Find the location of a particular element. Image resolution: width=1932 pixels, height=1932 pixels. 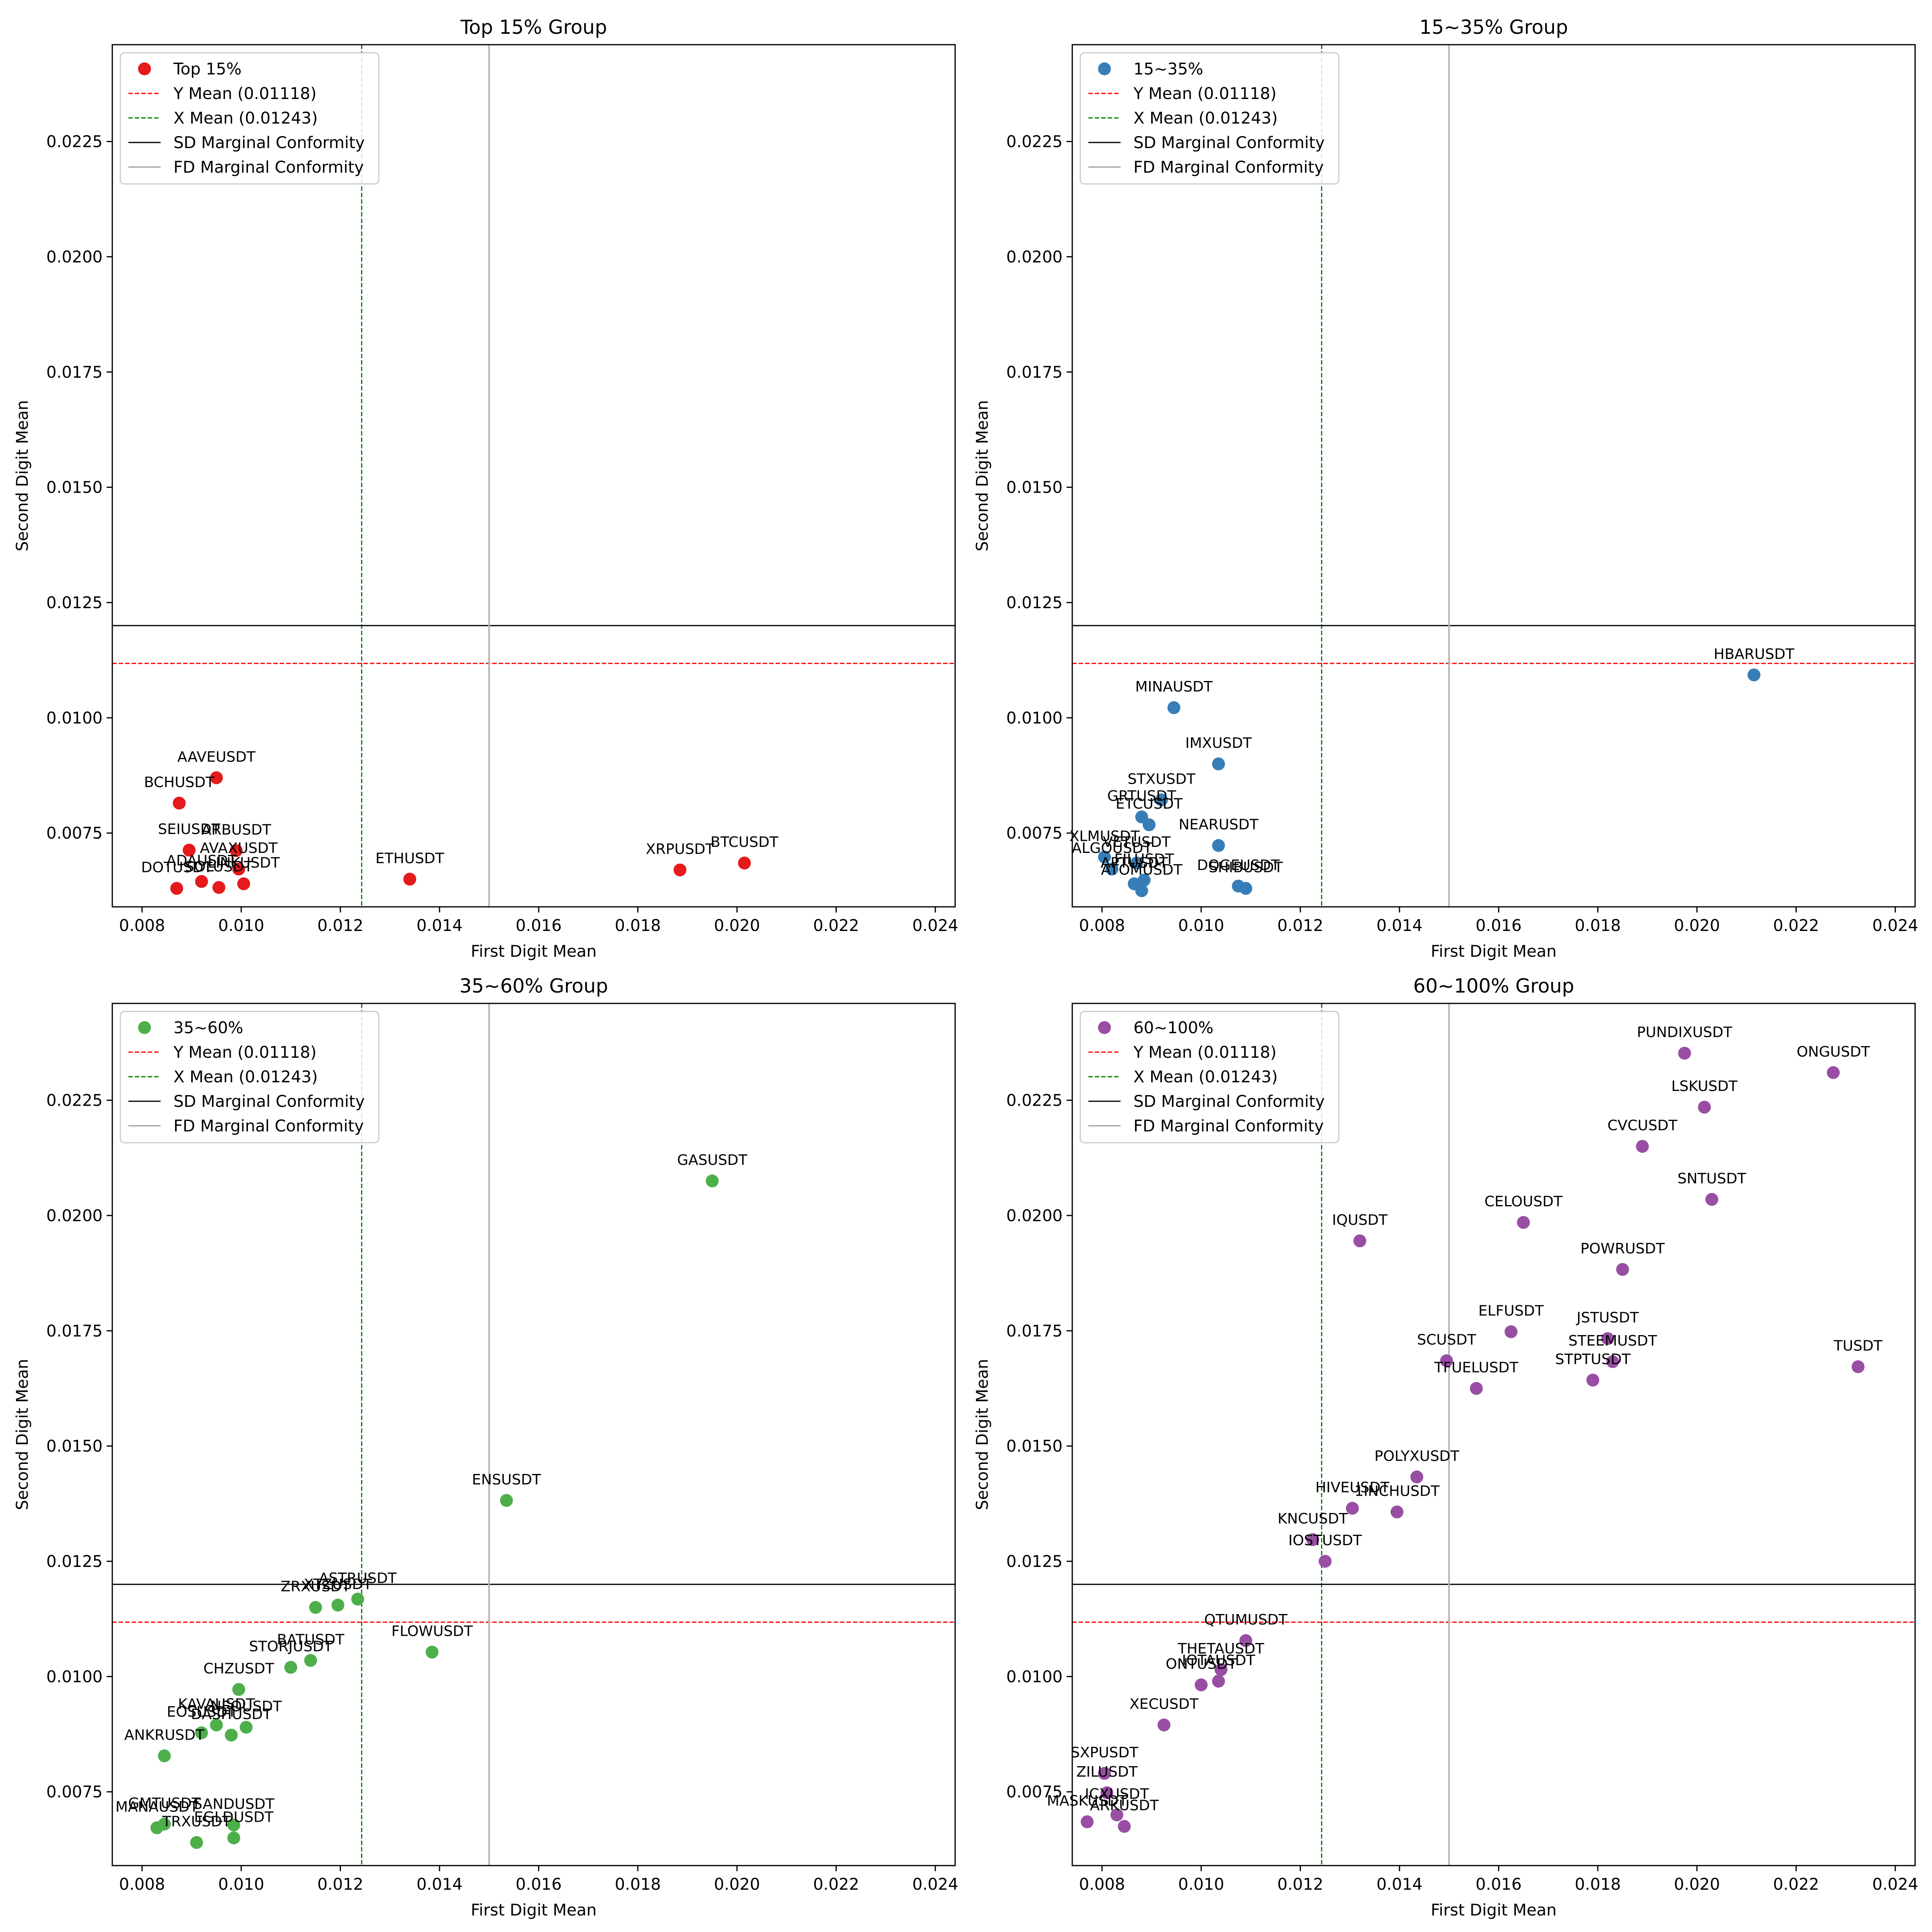

point-label: ENSUSDT is located at coordinates (506, 1480).